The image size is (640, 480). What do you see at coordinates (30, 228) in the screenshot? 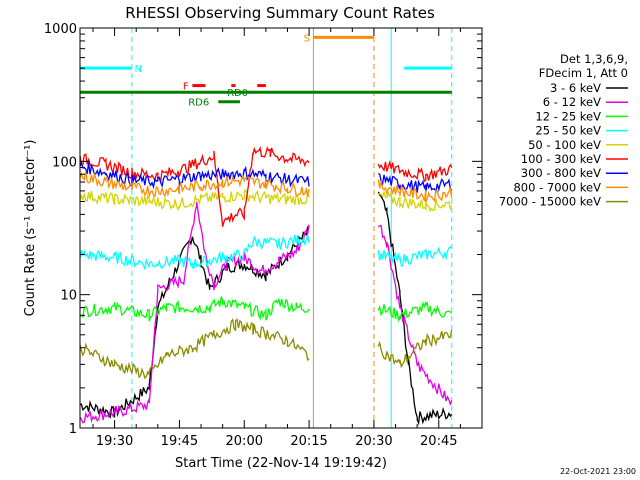
I see `y-axis-label: Count Rate (s⁻¹ detector⁻¹)` at bounding box center [30, 228].